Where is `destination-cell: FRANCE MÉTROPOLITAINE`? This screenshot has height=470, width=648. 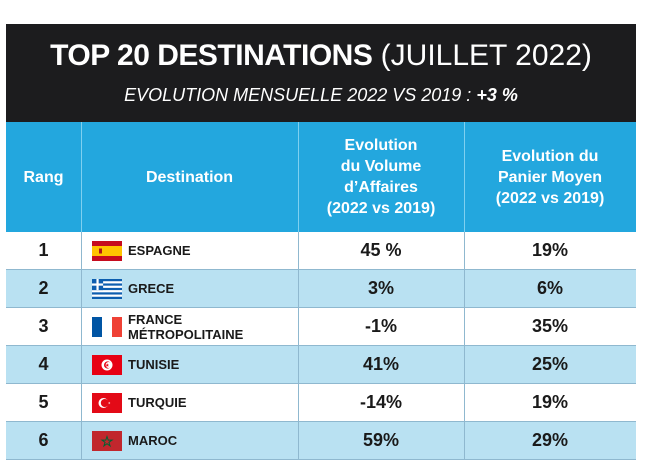
destination-cell: FRANCE MÉTROPOLITAINE is located at coordinates (192, 326).